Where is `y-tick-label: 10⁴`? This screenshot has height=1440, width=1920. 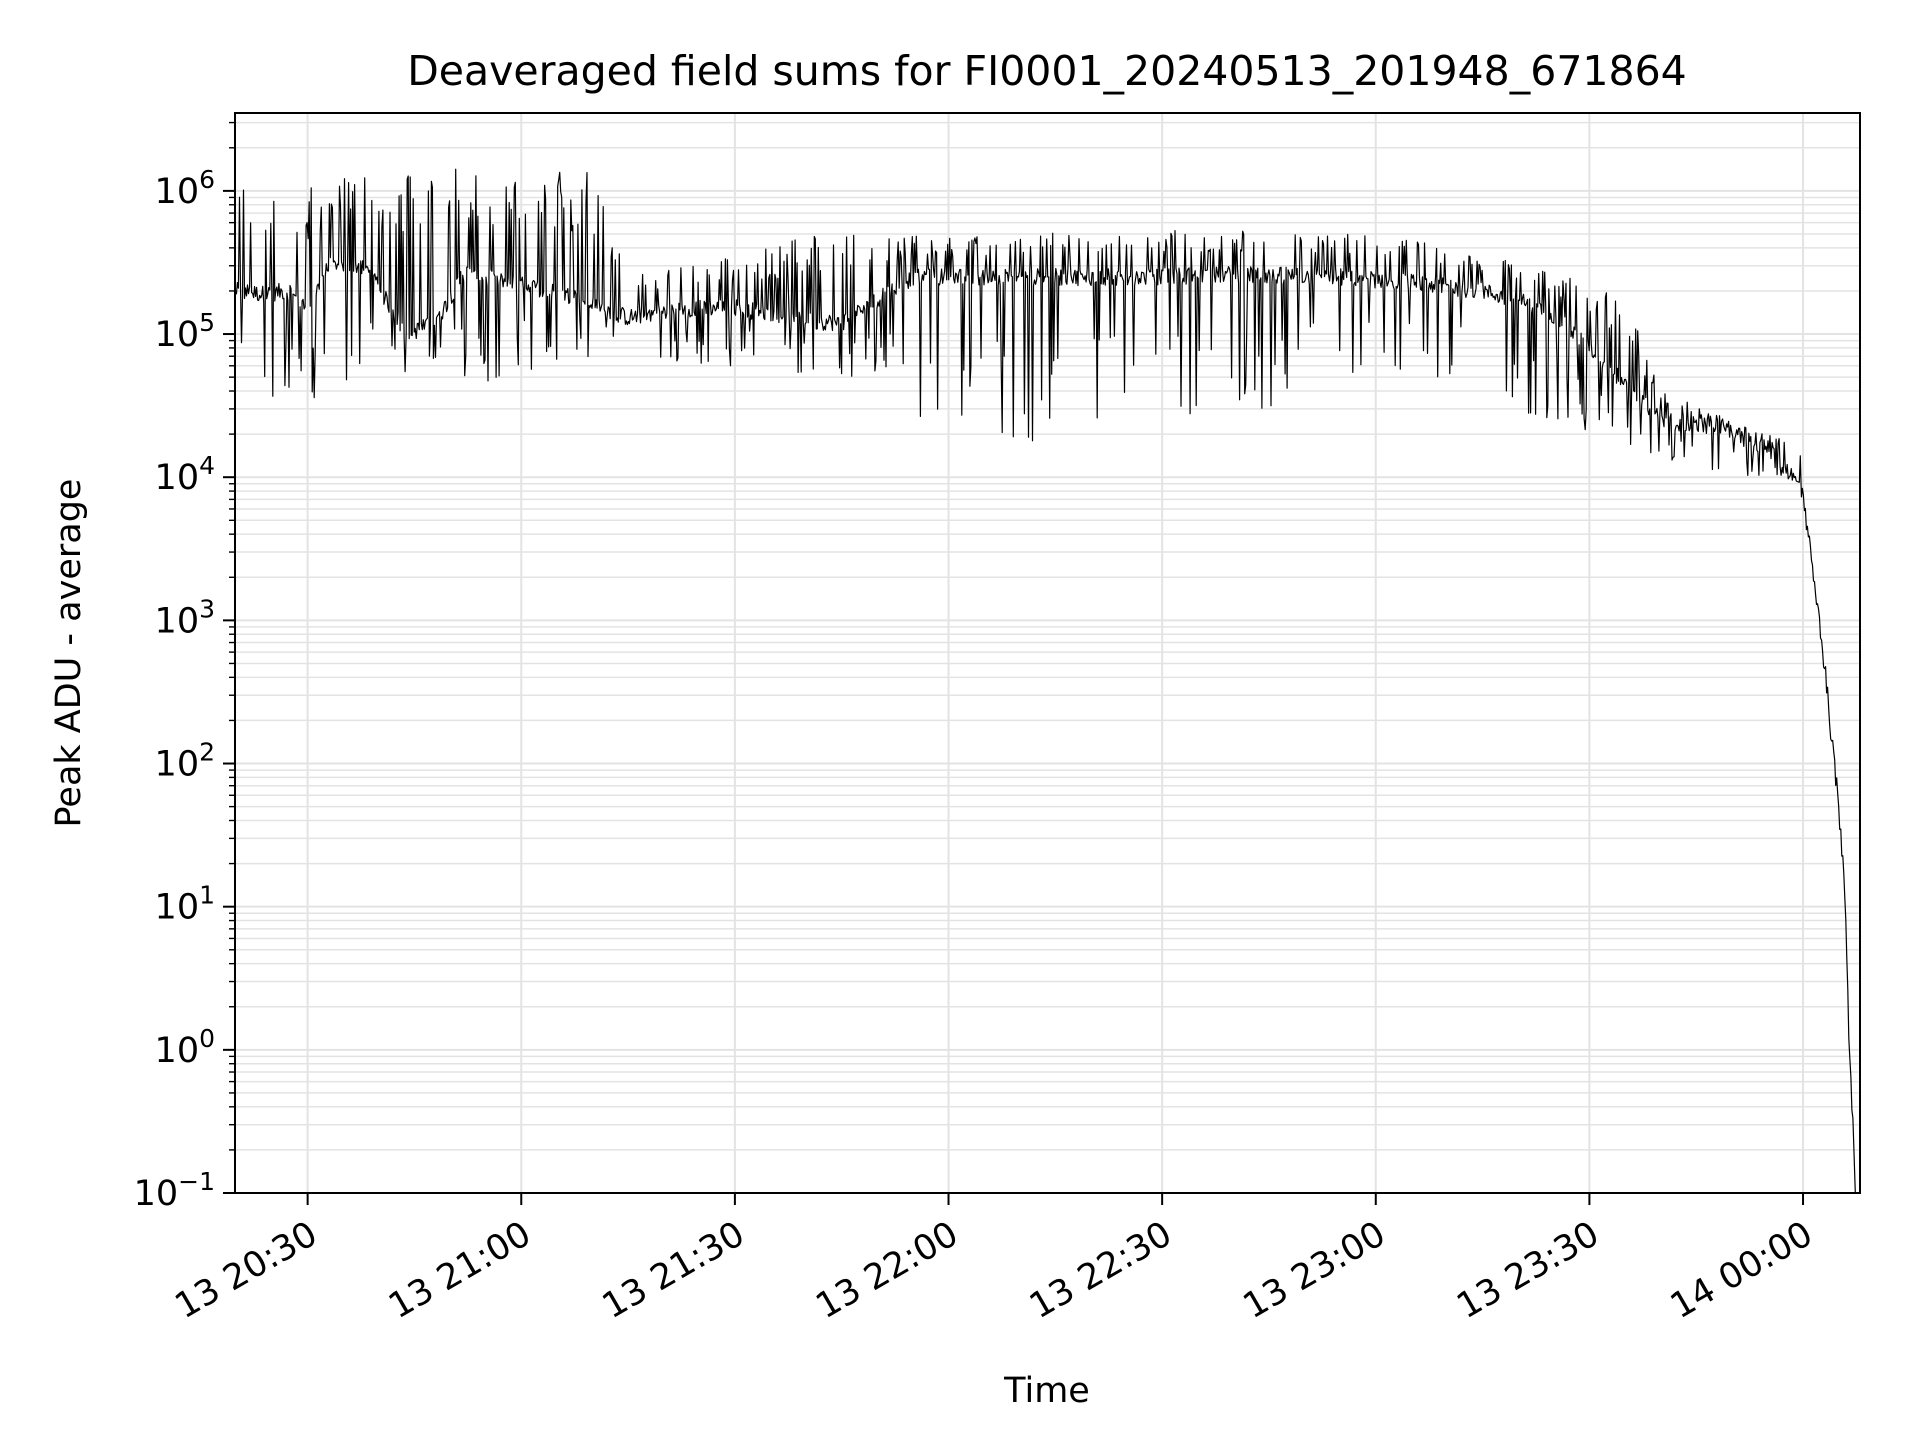
y-tick-label: 10⁴ is located at coordinates (185, 474).